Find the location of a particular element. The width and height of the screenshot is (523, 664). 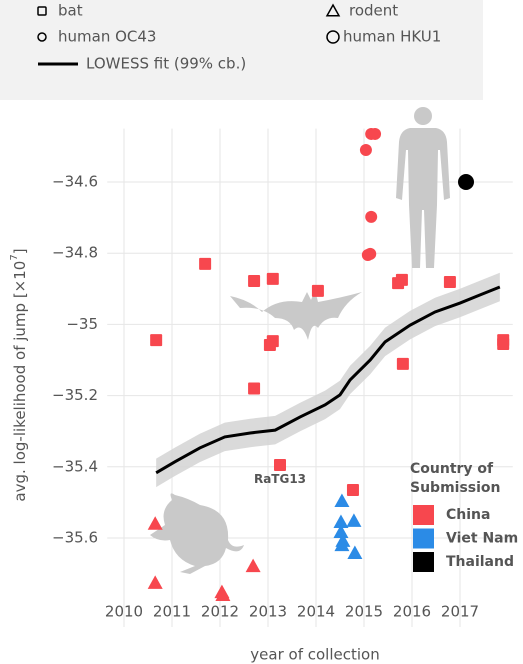

legend-label: human HKU1 is located at coordinates (392, 37).